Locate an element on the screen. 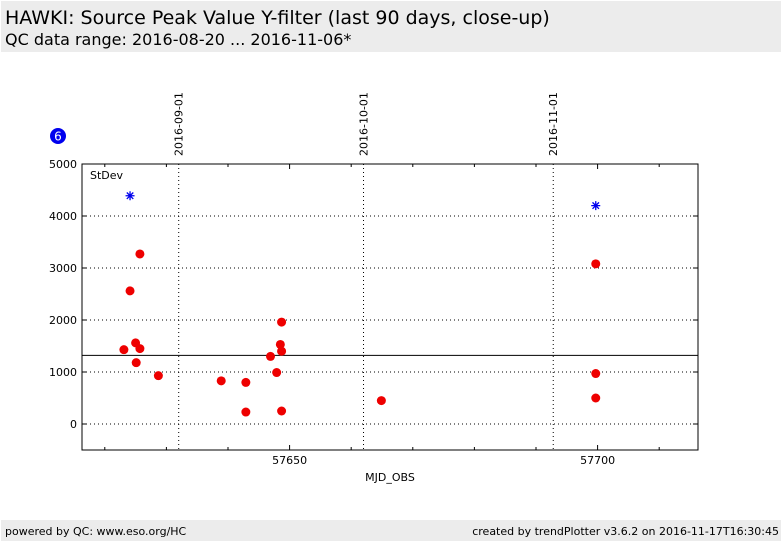 The width and height of the screenshot is (782, 542). badge-circle is located at coordinates (58, 136).